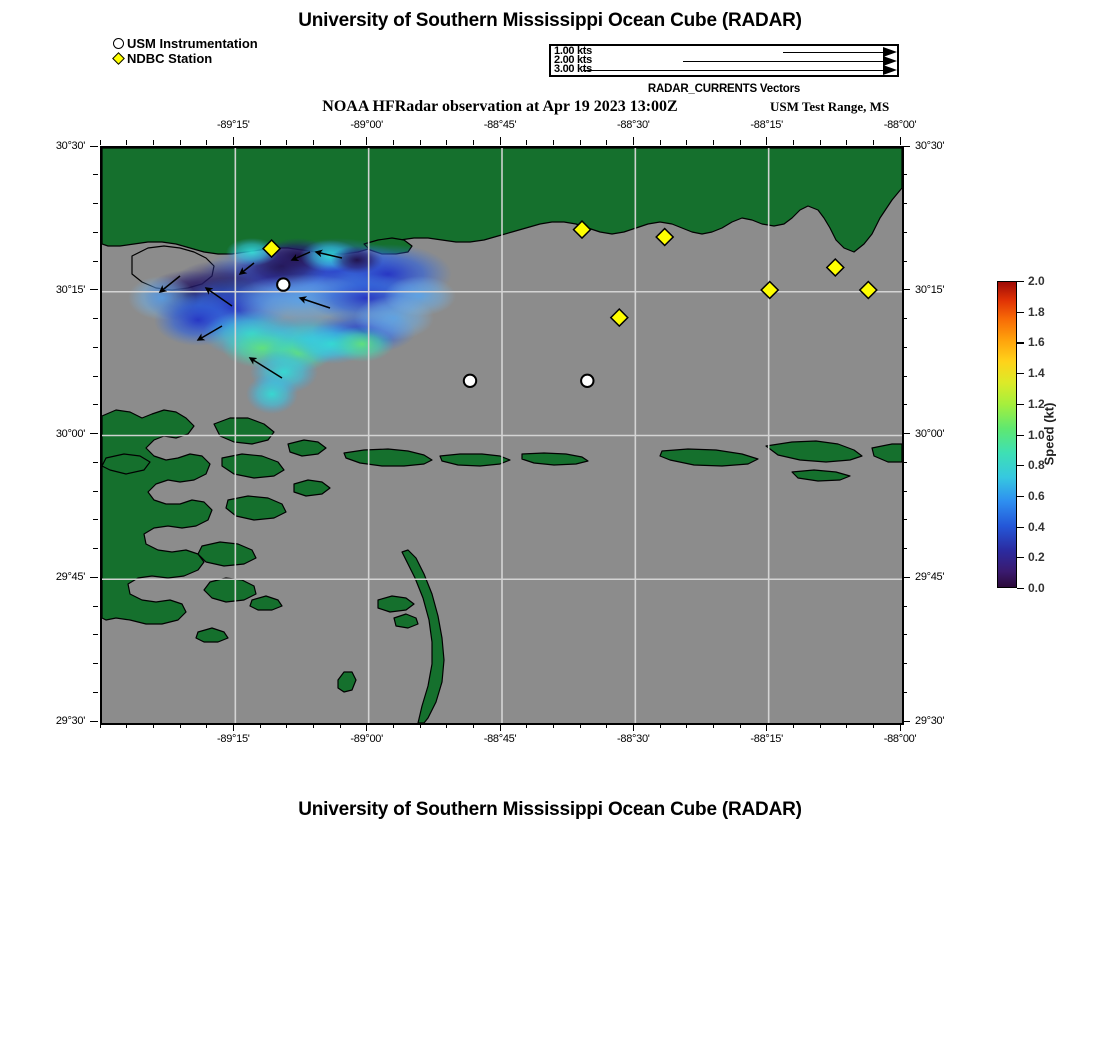 The image size is (1100, 1050). I want to click on colorbar-tick-label: 1.0, so click(1036, 434).